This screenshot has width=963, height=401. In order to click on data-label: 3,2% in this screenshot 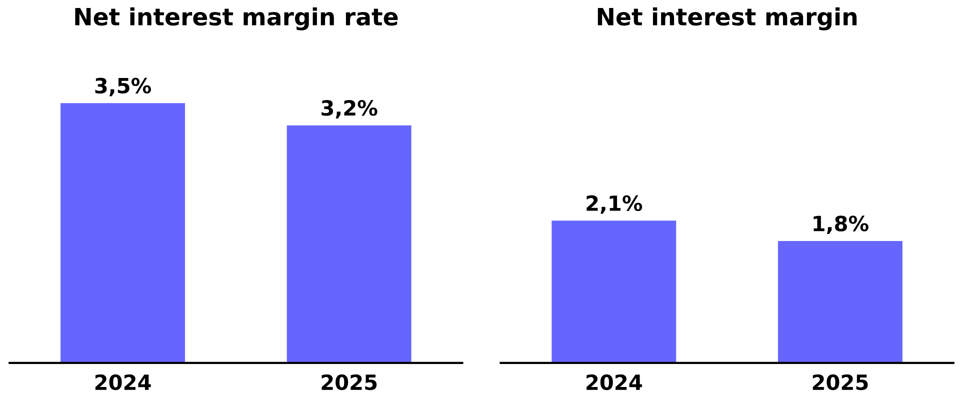, I will do `click(350, 109)`.